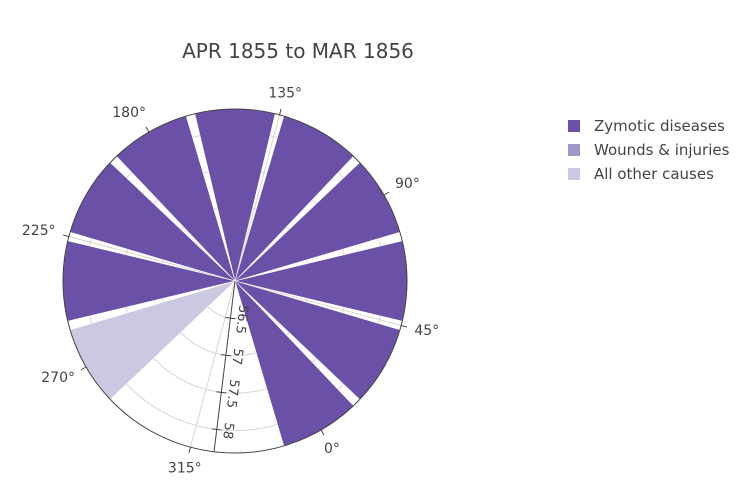  I want to click on legend-item: Wounds & injuries, so click(649, 150).